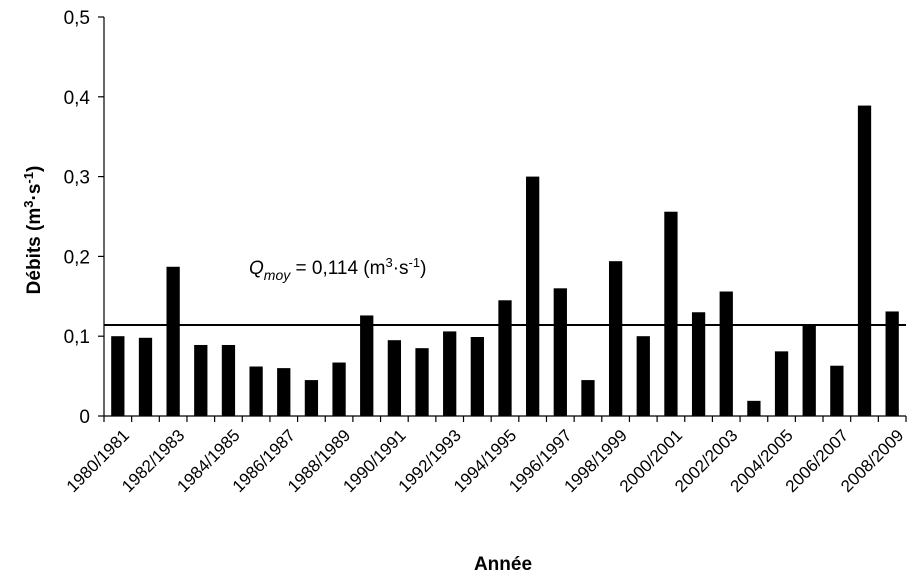  What do you see at coordinates (34, 265) in the screenshot?
I see `y-axis-title-main: Débits` at bounding box center [34, 265].